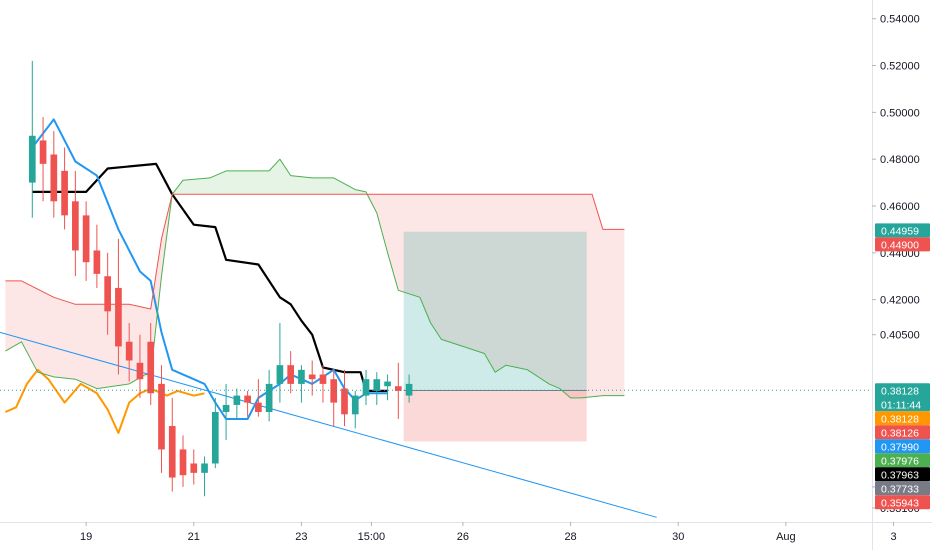 This screenshot has height=555, width=932. I want to click on price-badge-8: 0.37733, so click(902, 488).